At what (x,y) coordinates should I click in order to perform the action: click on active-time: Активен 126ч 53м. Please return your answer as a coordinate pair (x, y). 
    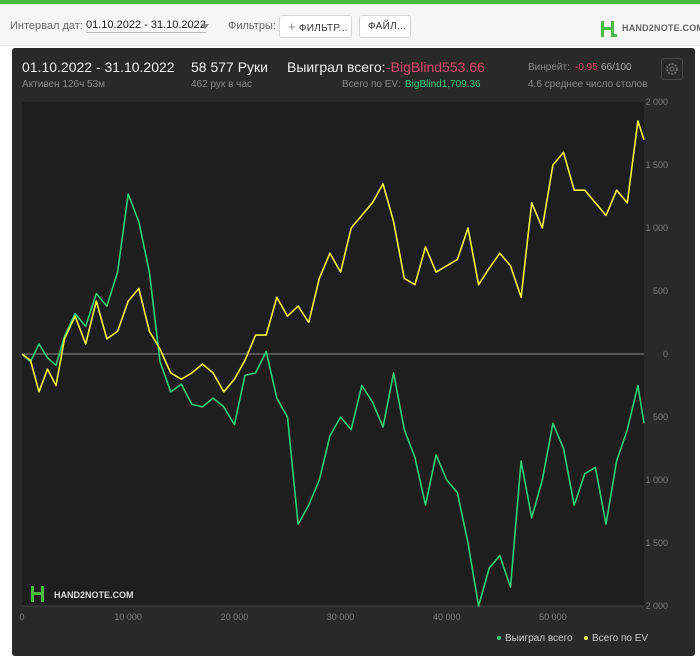
    Looking at the image, I should click on (64, 84).